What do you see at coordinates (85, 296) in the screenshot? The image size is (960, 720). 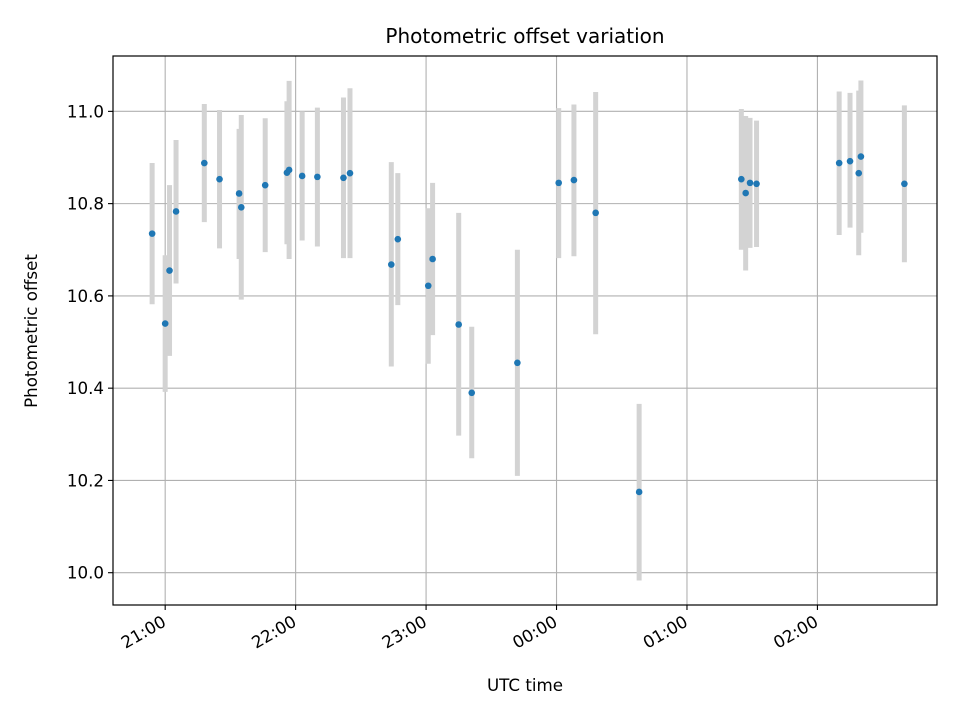 I see `y-tick-label: 10.6` at bounding box center [85, 296].